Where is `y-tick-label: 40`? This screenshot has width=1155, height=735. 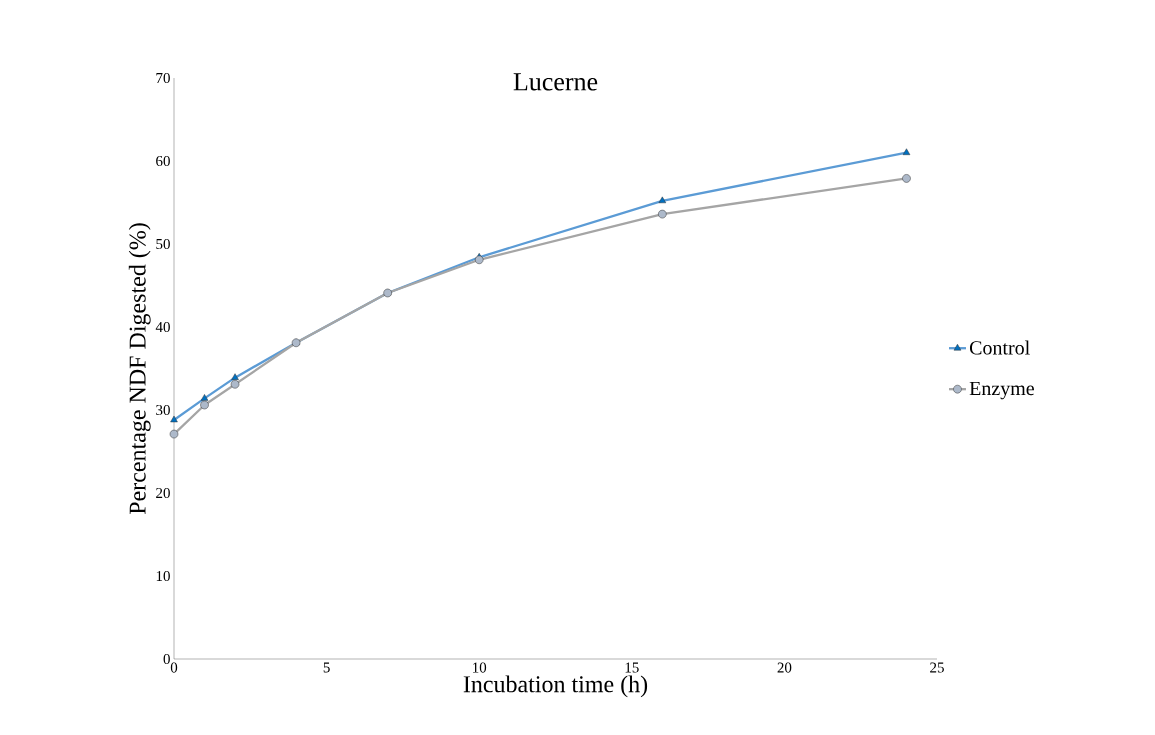 y-tick-label: 40 is located at coordinates (162, 327).